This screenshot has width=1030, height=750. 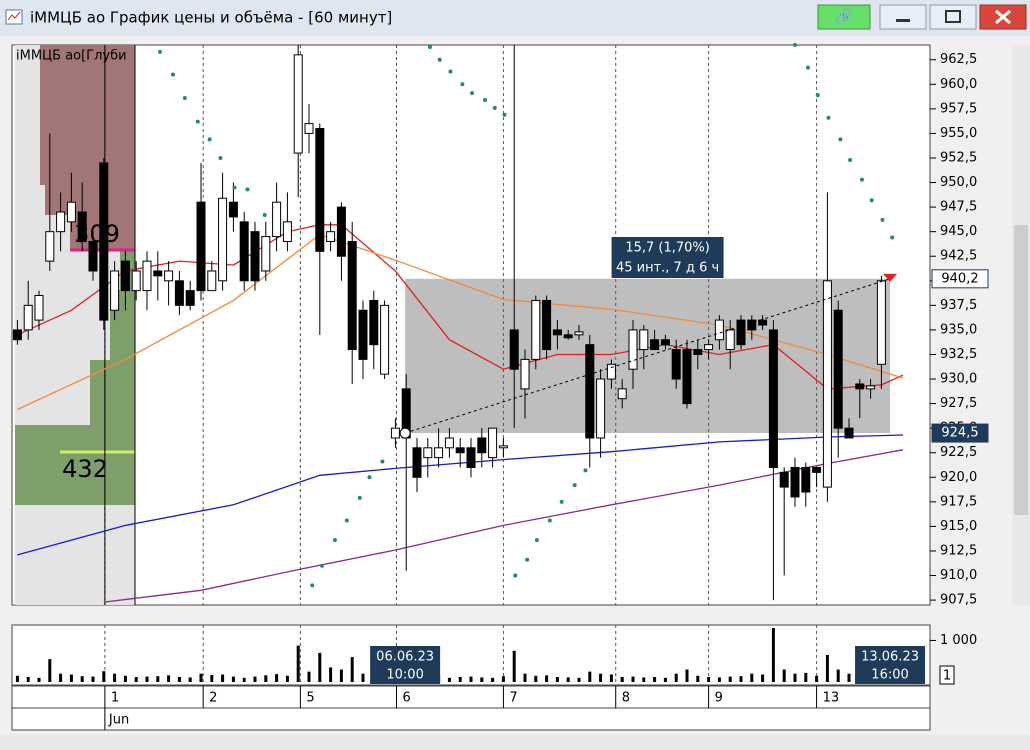 What do you see at coordinates (958, 84) in the screenshot?
I see `y-tick-label: 960,0` at bounding box center [958, 84].